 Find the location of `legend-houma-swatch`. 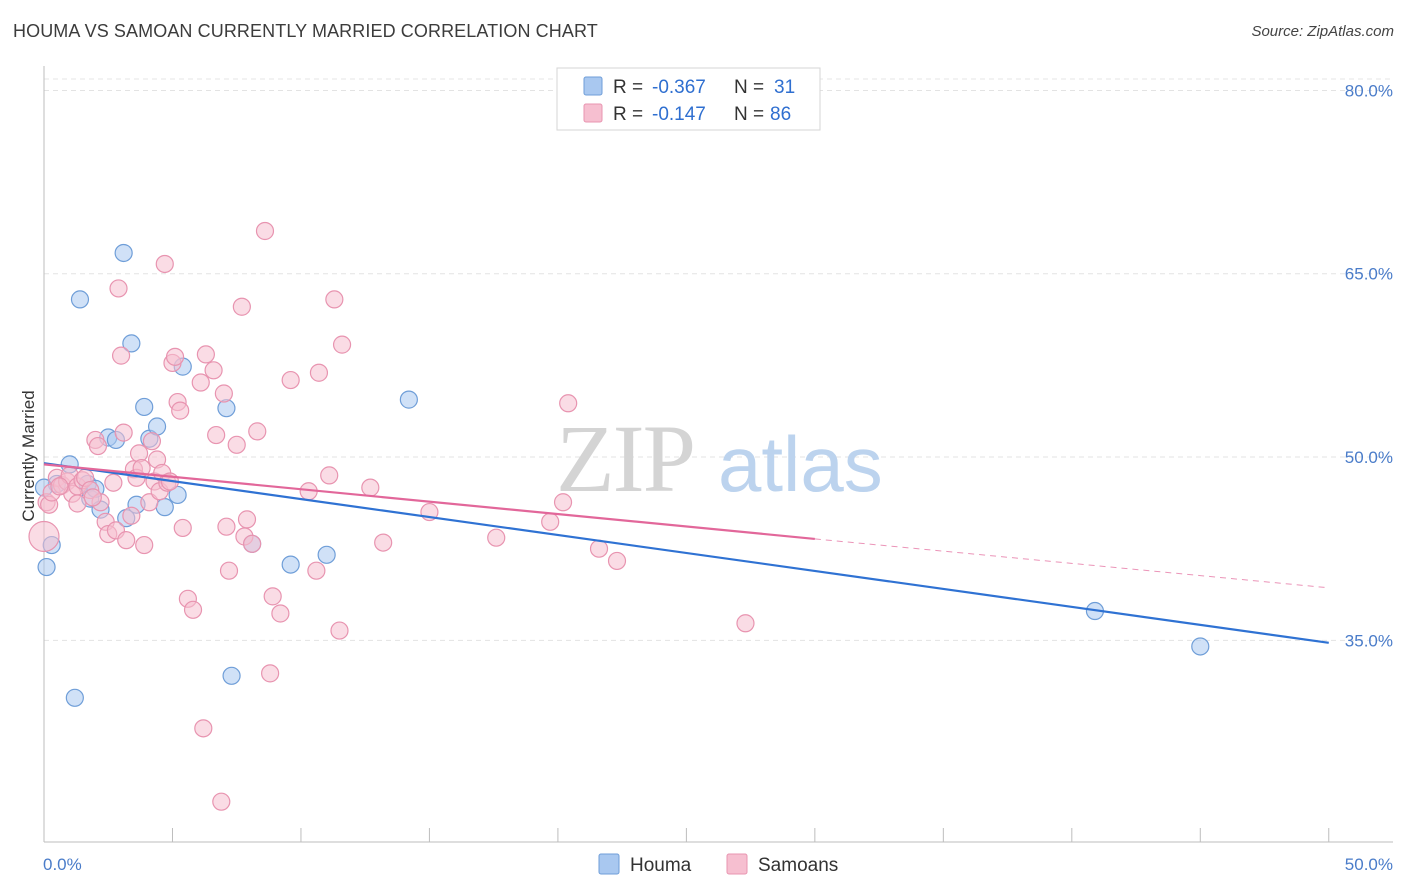

legend-houma-swatch is located at coordinates (593, 86).